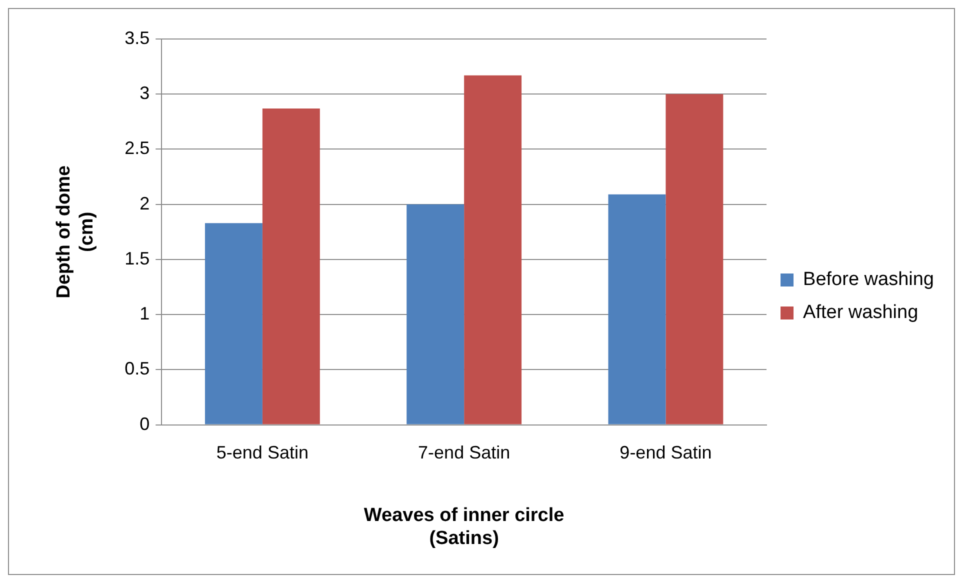  I want to click on x-tick-label: 7-end Satin, so click(464, 452).